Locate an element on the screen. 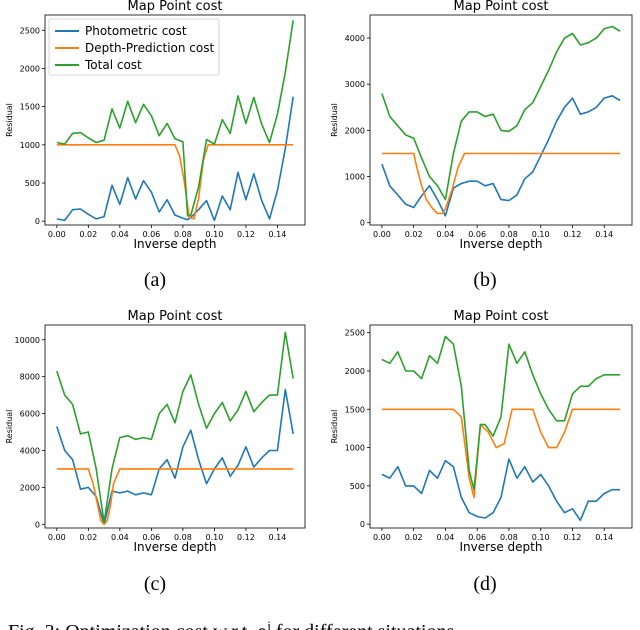 The image size is (640, 630). panel-b-series-photometric-cost is located at coordinates (501, 156).